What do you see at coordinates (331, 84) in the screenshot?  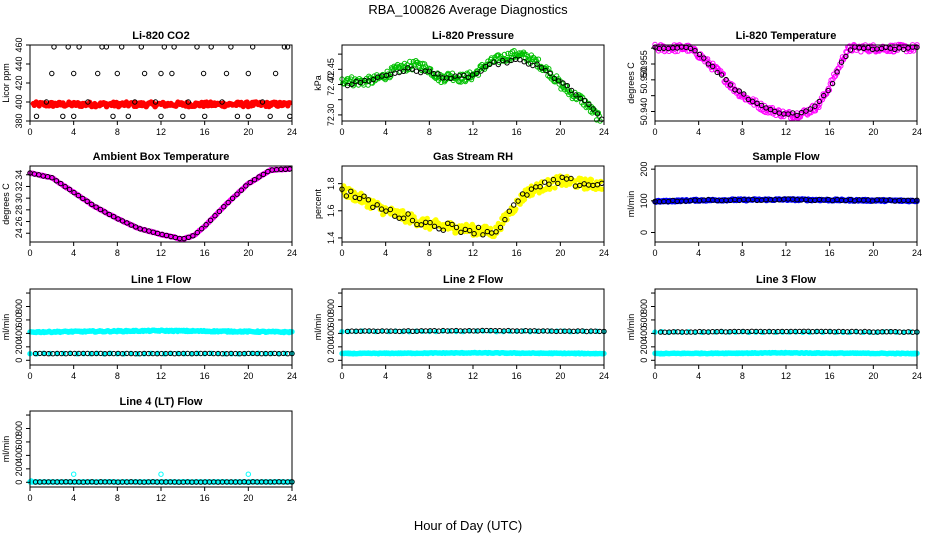 I see `y-tick-label: 72.40` at bounding box center [331, 84].